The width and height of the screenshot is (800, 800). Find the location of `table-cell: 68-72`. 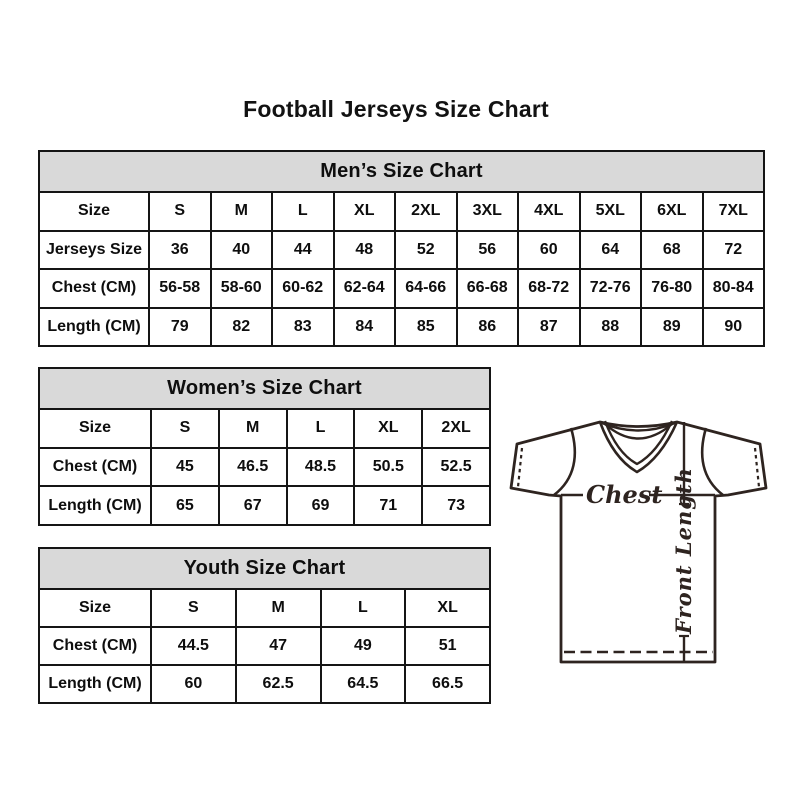

table-cell: 68-72 is located at coordinates (549, 288).